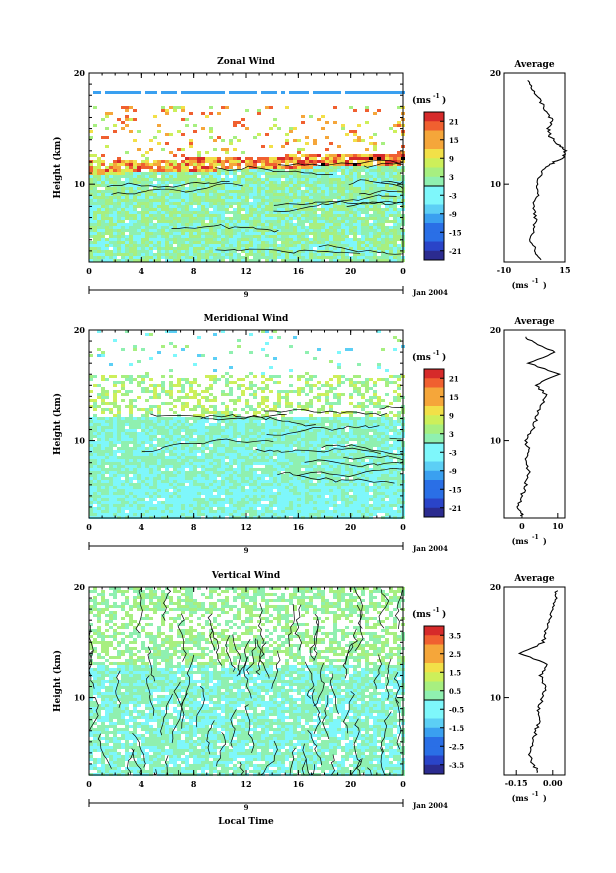 The image size is (616, 873). What do you see at coordinates (455, 251) in the screenshot?
I see `colorbar-tick-label: -21` at bounding box center [455, 251].